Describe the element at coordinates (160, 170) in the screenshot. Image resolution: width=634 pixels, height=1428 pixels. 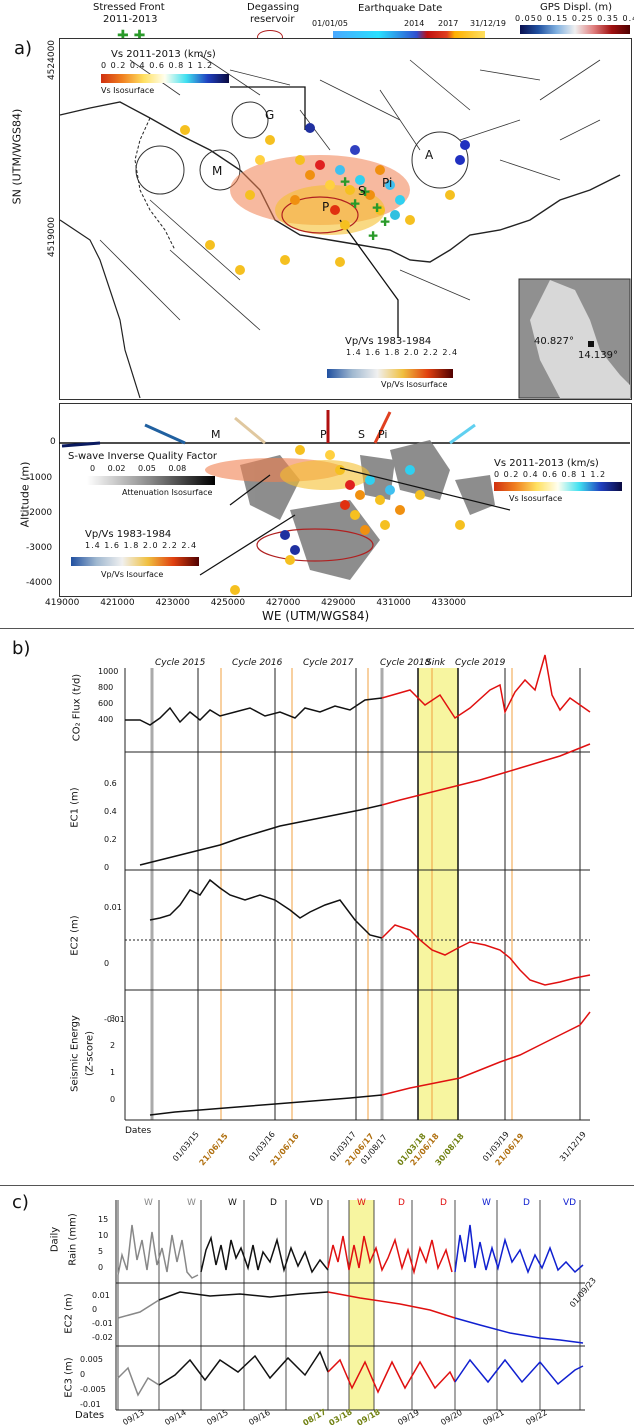
I see `crater-nw` at that location.